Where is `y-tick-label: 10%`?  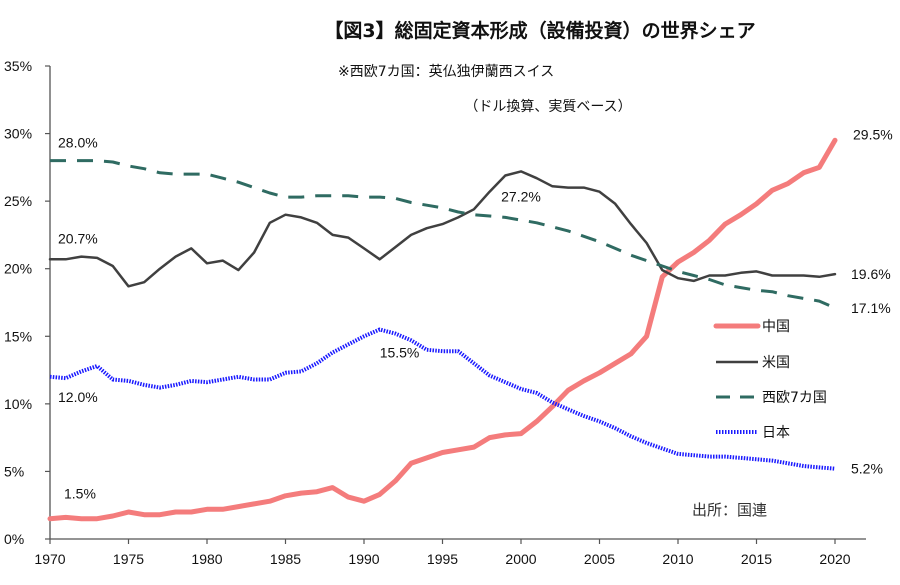 y-tick-label: 10% is located at coordinates (18, 404).